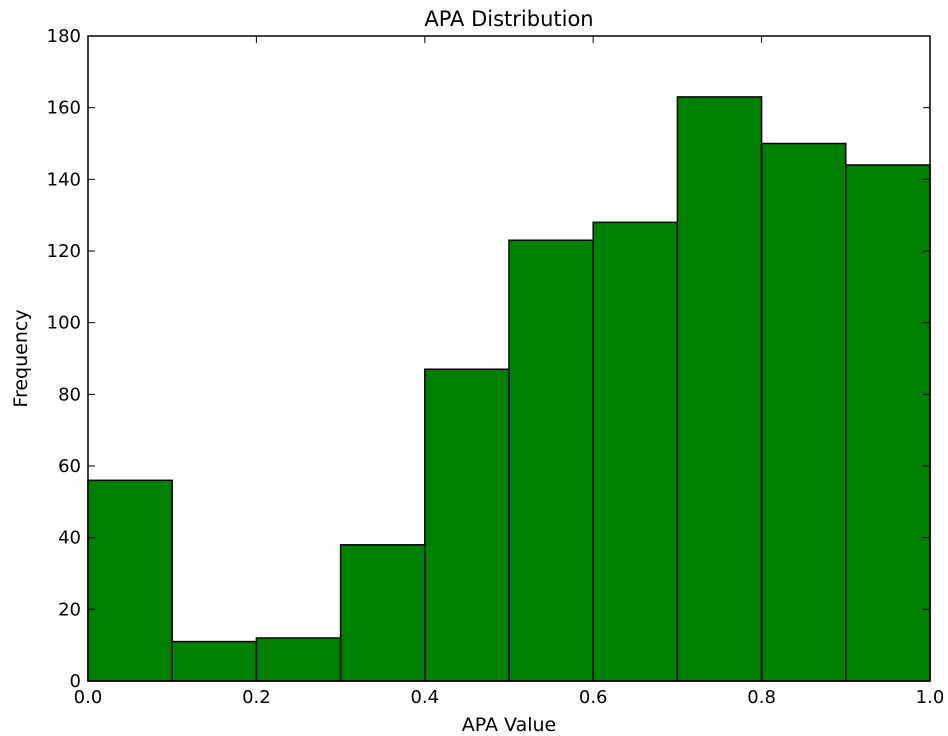  What do you see at coordinates (64, 108) in the screenshot?
I see `y-tick-label: 160` at bounding box center [64, 108].